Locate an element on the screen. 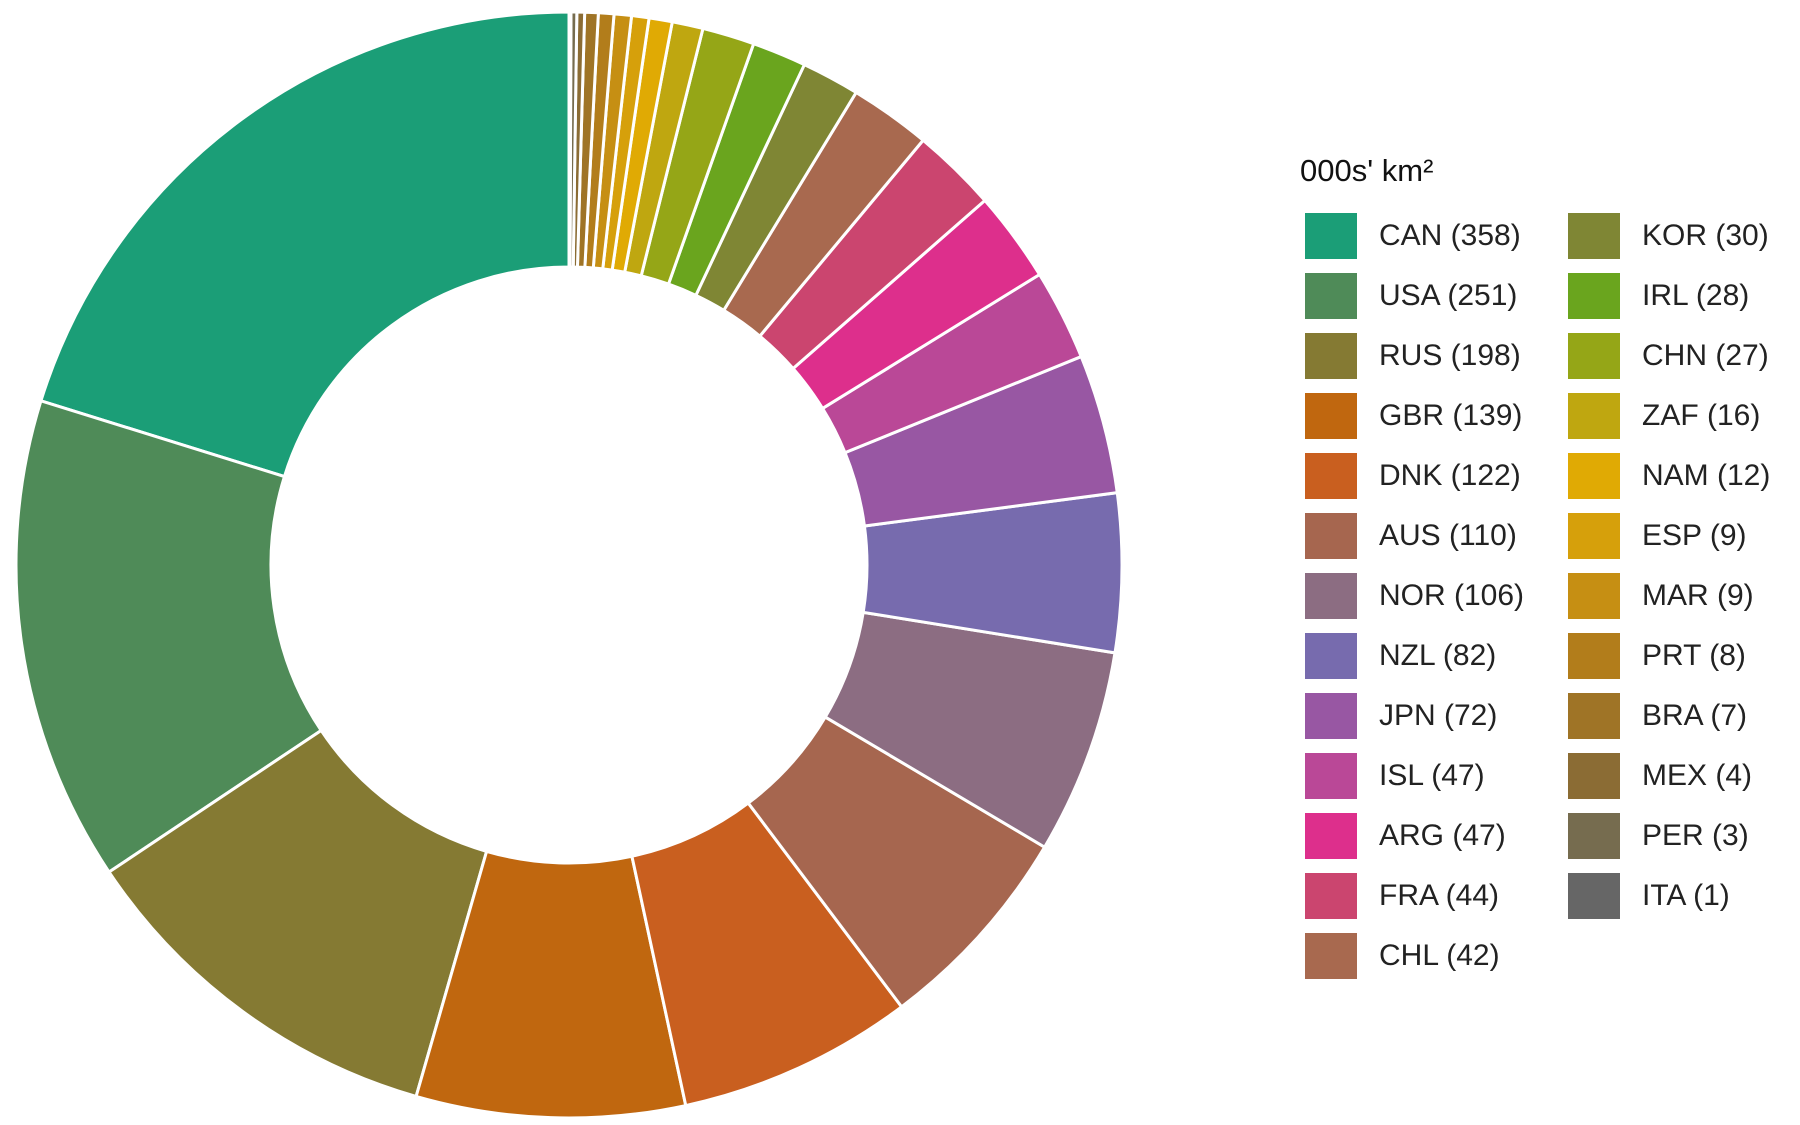 The image size is (1800, 1125). legend-label: JPN (72) is located at coordinates (1438, 715).